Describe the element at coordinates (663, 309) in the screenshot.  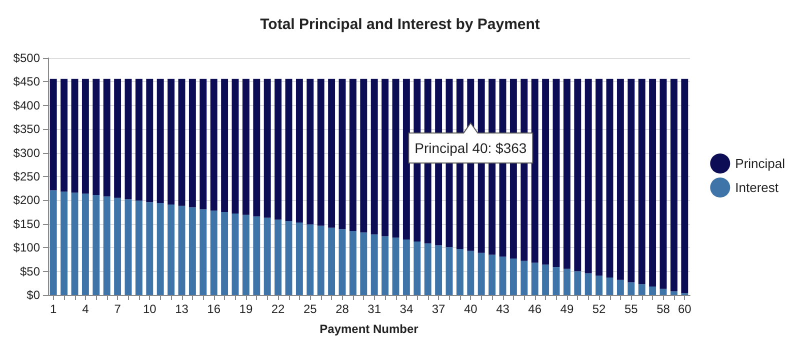
I see `x-tick-label: 58` at that location.